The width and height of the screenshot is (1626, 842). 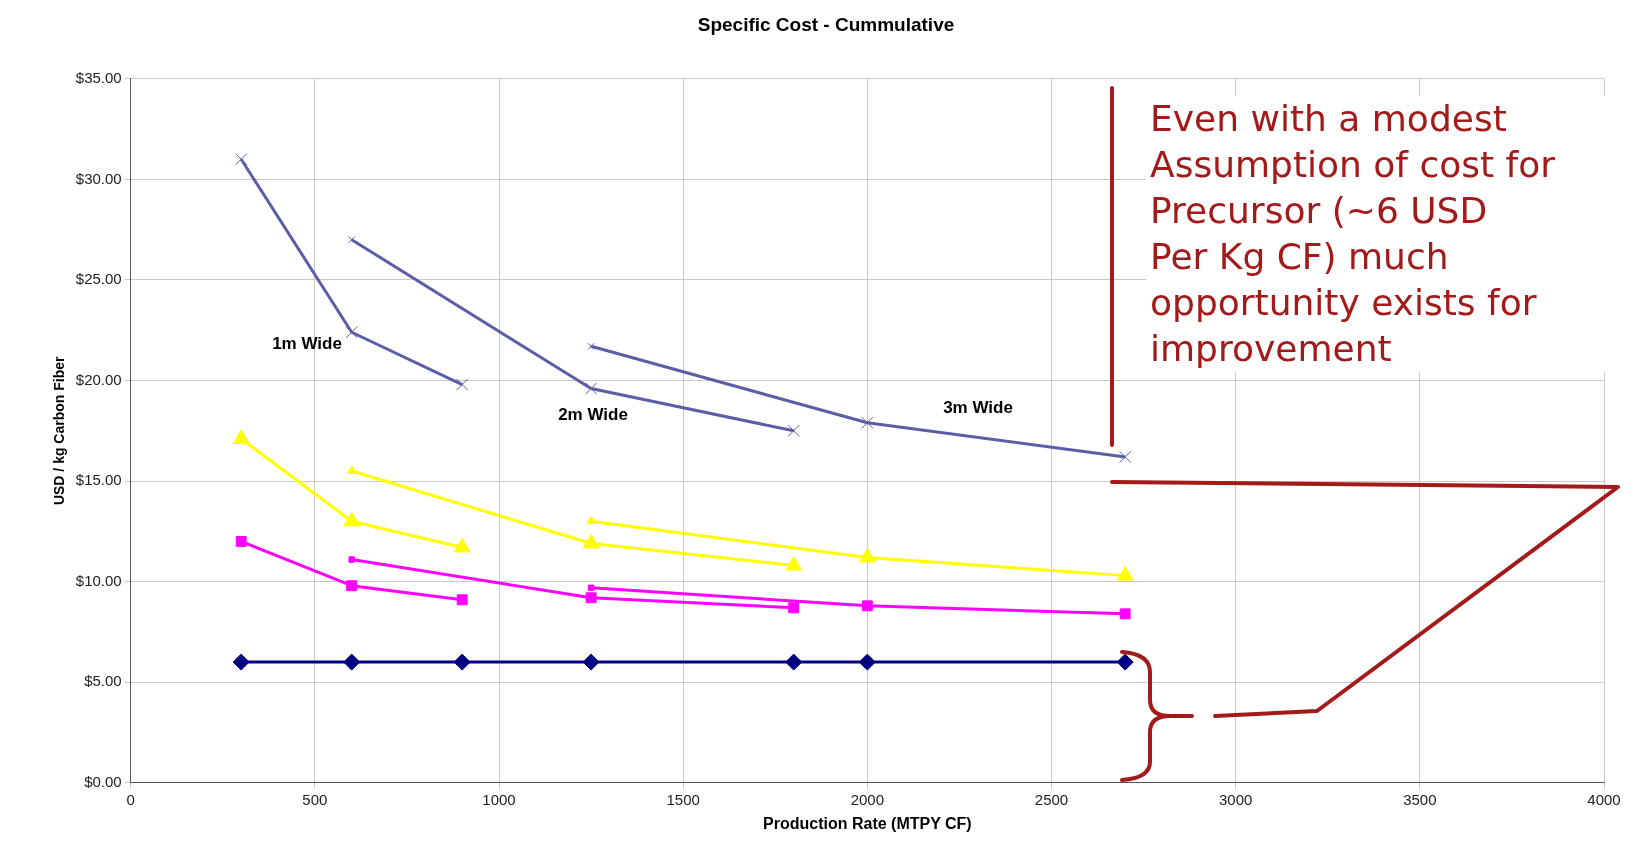 What do you see at coordinates (1385, 234) in the screenshot?
I see `annotation: Even with a modest Assumption of cost for Precursor (~6 USD Per Kg CF) much opportunity exists for improvement` at bounding box center [1385, 234].